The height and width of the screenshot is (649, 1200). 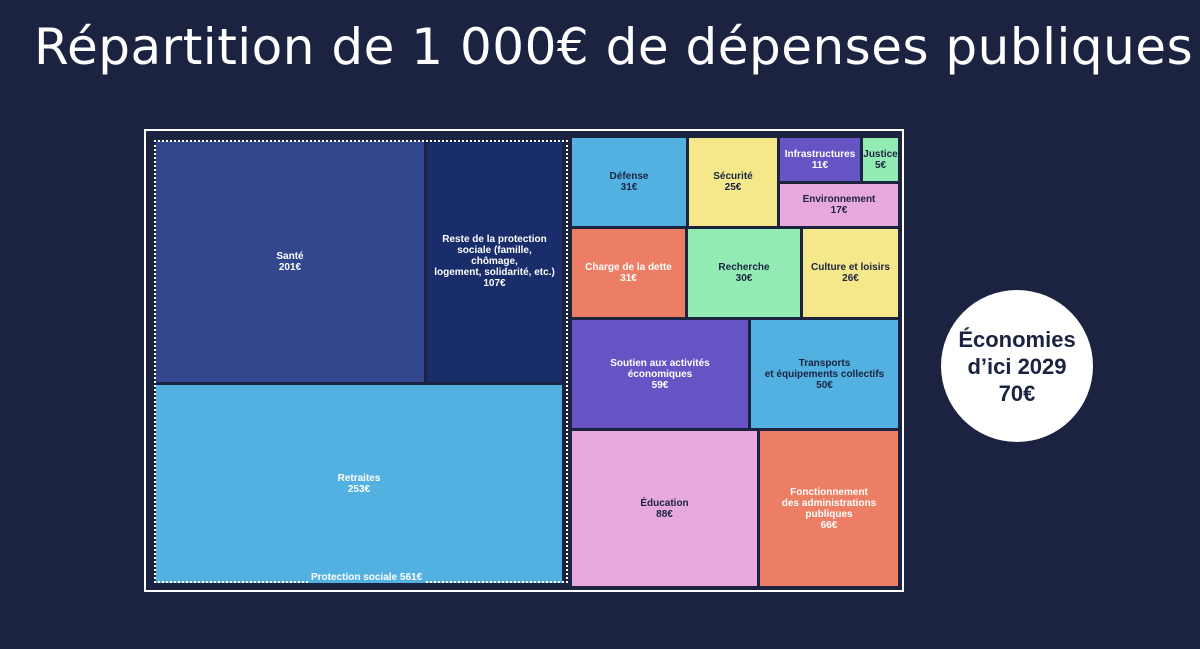 What do you see at coordinates (744, 278) in the screenshot?
I see `treemap-cell-value: 30€` at bounding box center [744, 278].